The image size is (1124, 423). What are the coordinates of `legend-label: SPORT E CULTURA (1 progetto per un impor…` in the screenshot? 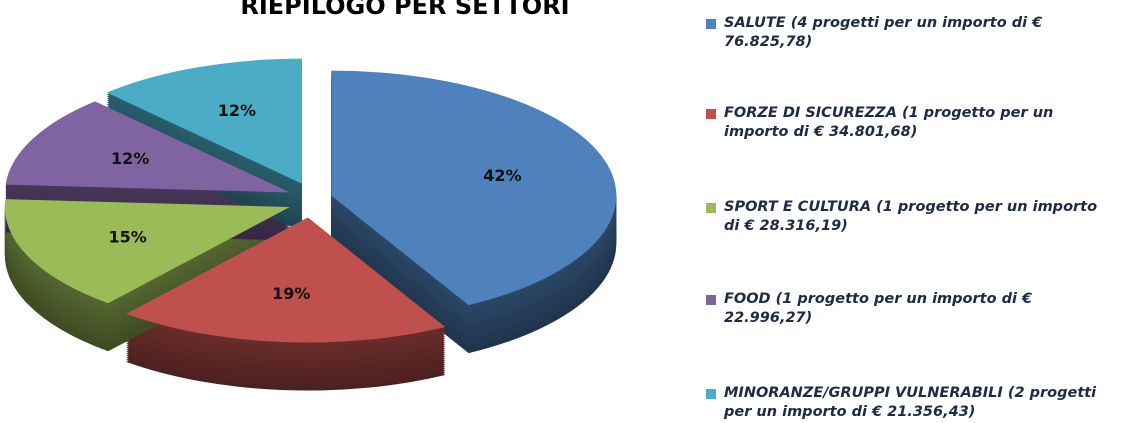 It's located at (911, 216).